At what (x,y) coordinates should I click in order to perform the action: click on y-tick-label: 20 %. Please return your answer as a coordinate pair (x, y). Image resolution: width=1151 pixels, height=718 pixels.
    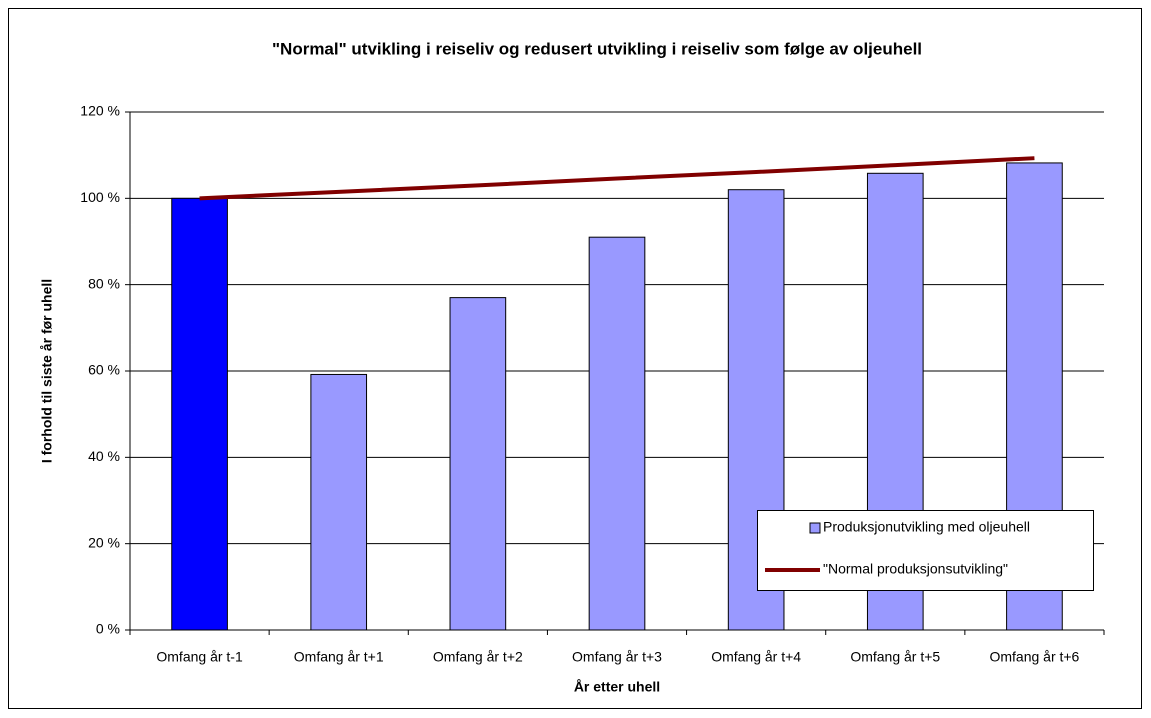
    Looking at the image, I should click on (104, 542).